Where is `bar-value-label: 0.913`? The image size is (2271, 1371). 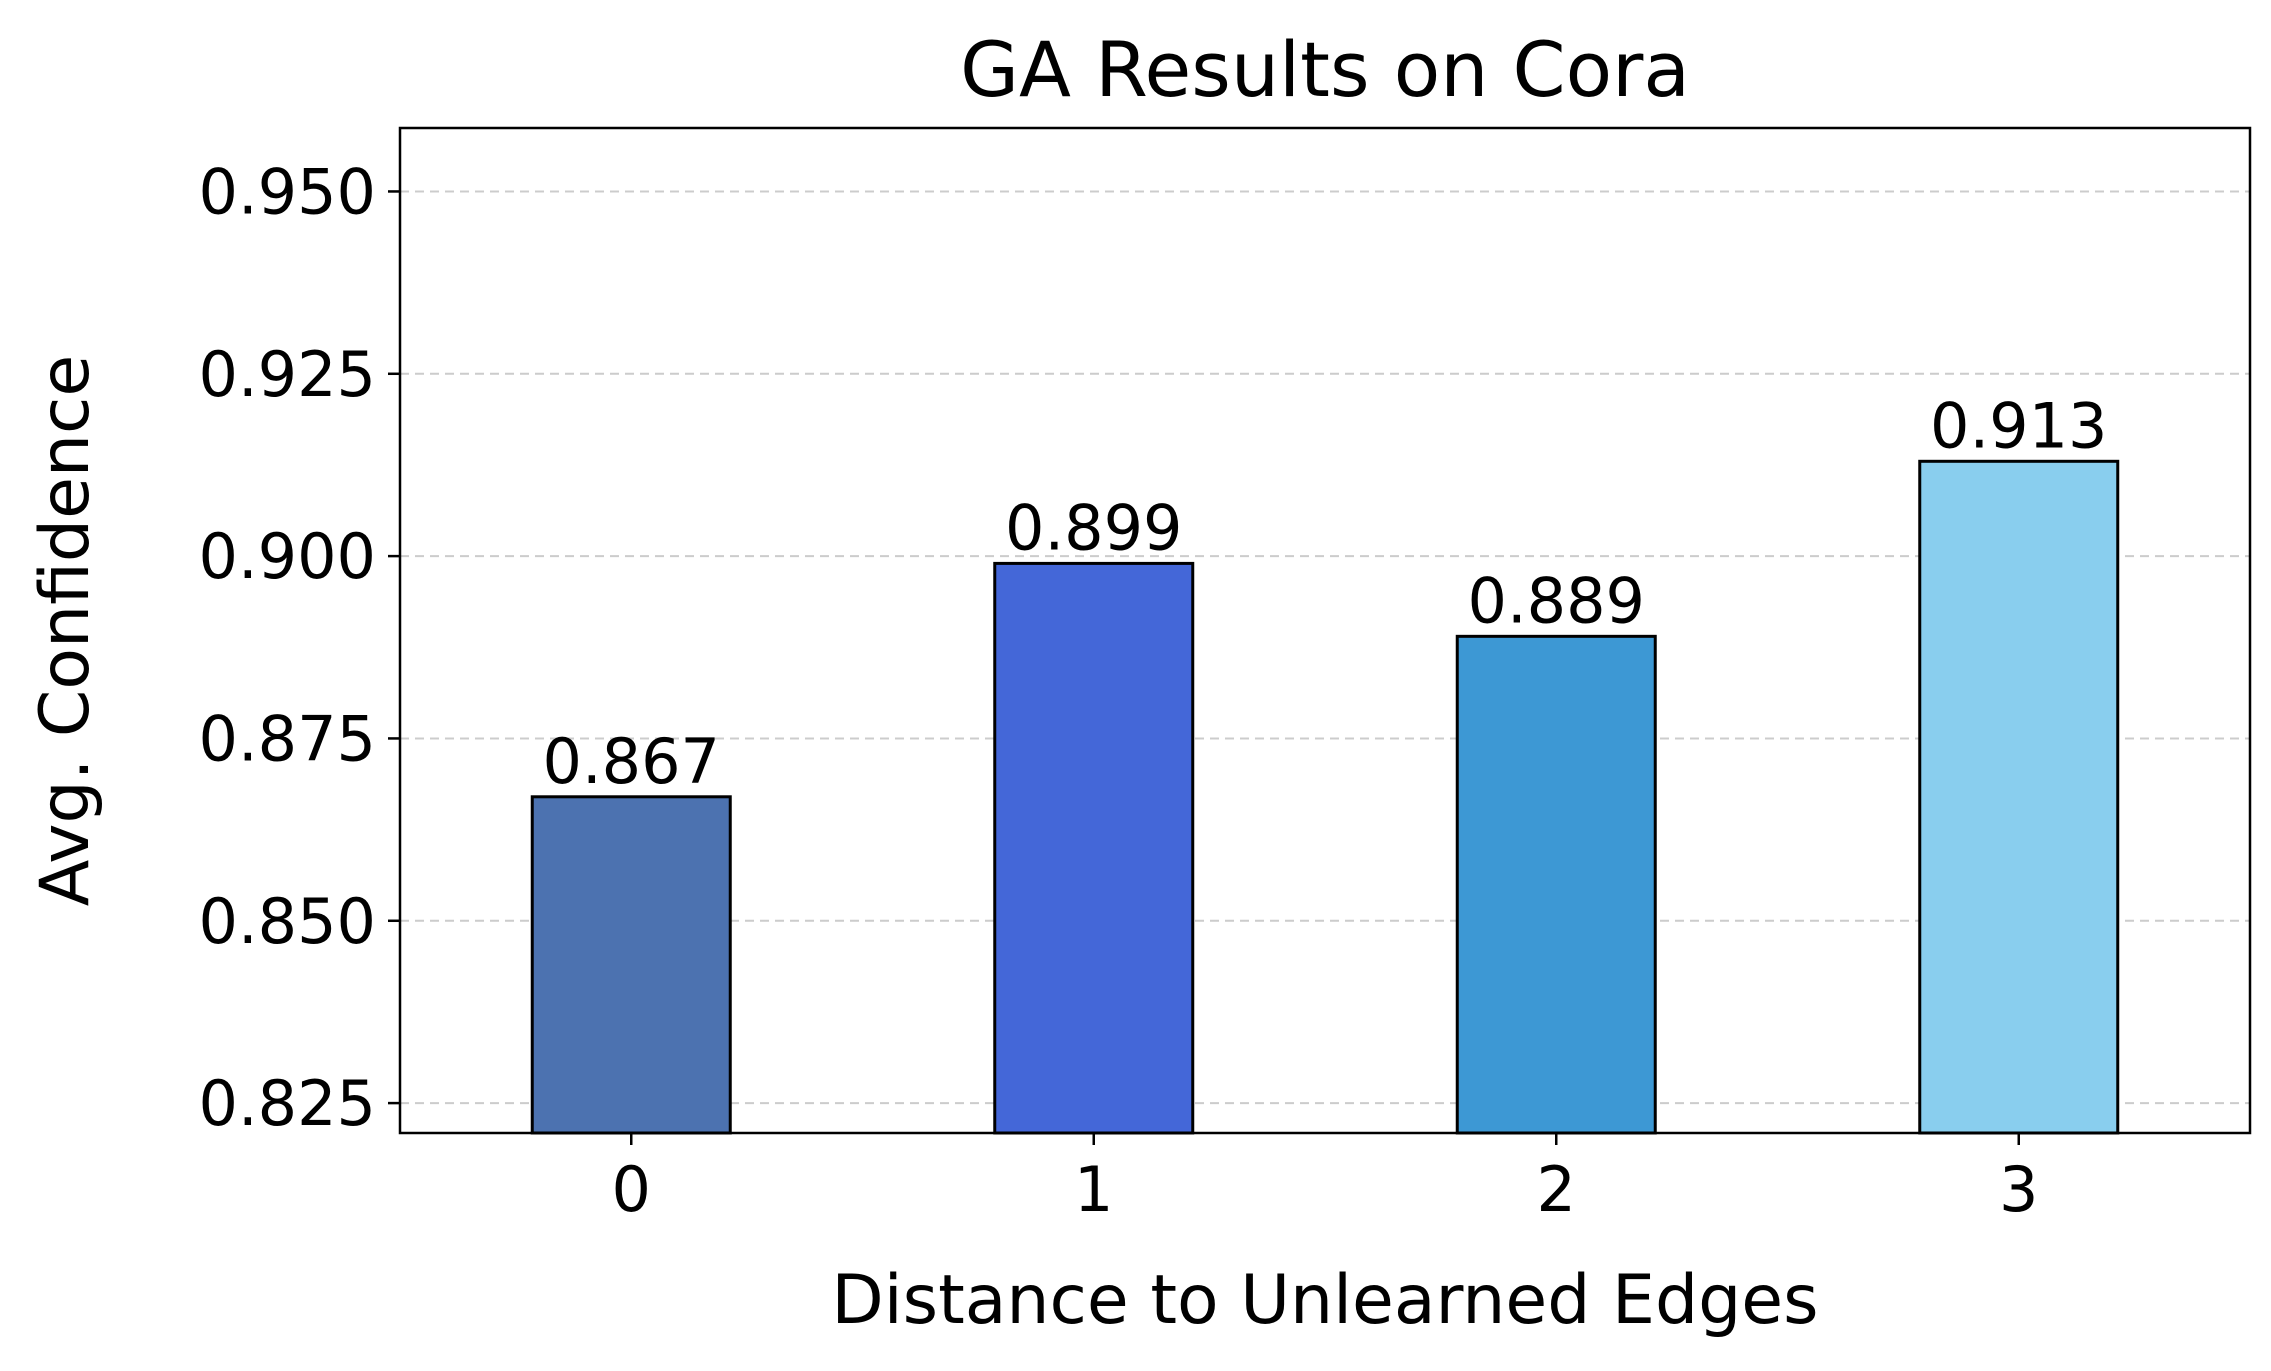
bar-value-label: 0.913 is located at coordinates (2019, 425).